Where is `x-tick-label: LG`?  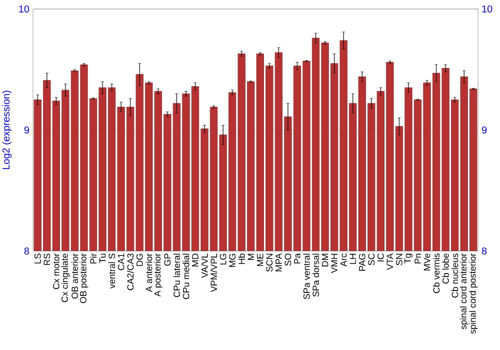
x-tick-label: LG is located at coordinates (223, 259).